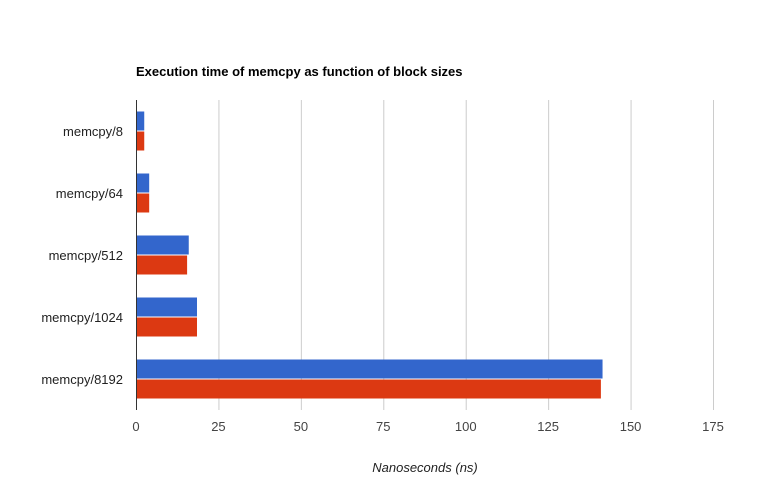 The height and width of the screenshot is (503, 775). What do you see at coordinates (427, 426) in the screenshot?
I see `x-tick-labels: 0 25 50 75 100 125 150 175` at bounding box center [427, 426].